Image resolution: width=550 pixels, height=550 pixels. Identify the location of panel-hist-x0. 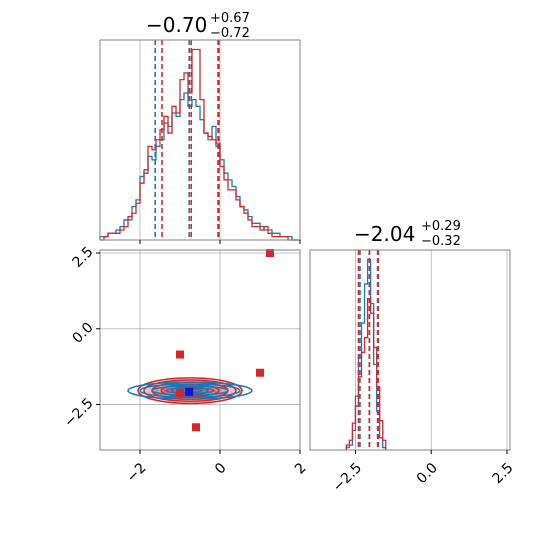
(200, 141).